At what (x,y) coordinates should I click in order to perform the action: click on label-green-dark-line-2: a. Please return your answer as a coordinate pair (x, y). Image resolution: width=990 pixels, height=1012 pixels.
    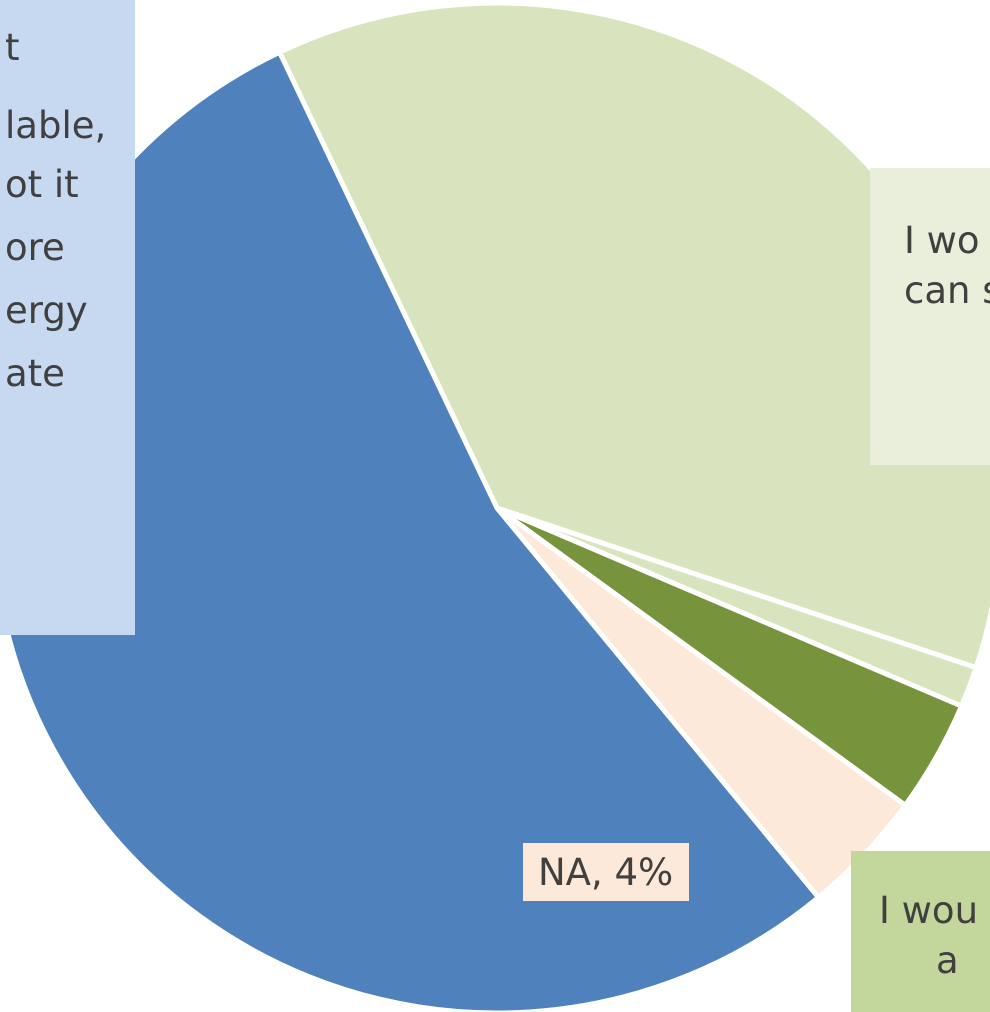
    Looking at the image, I should click on (947, 960).